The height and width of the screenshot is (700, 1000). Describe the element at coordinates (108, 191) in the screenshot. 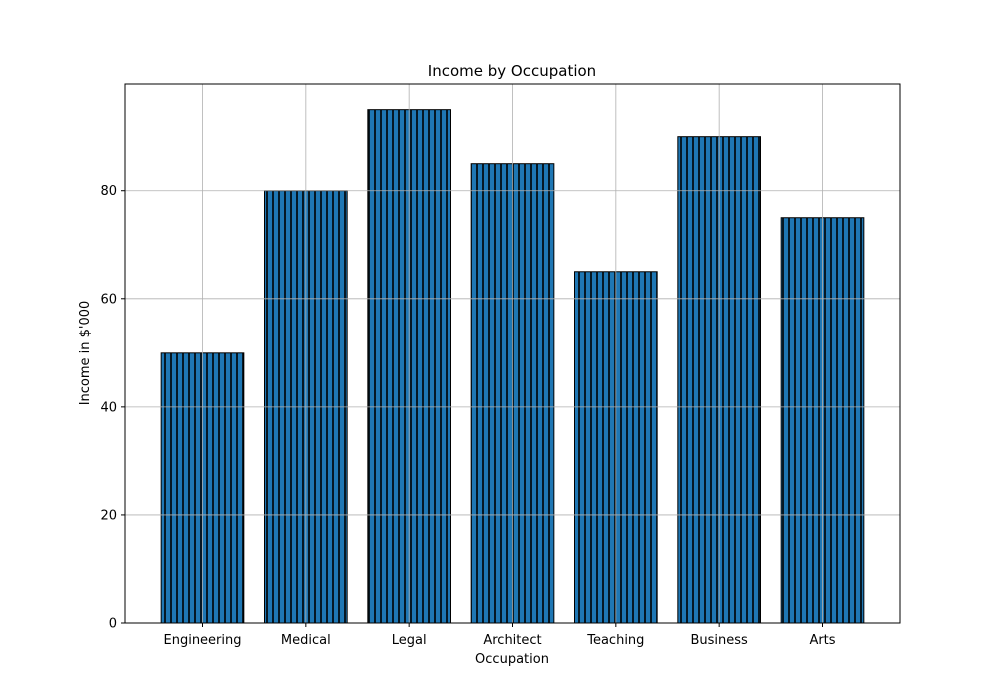

I see `y-tick-label: 80` at that location.